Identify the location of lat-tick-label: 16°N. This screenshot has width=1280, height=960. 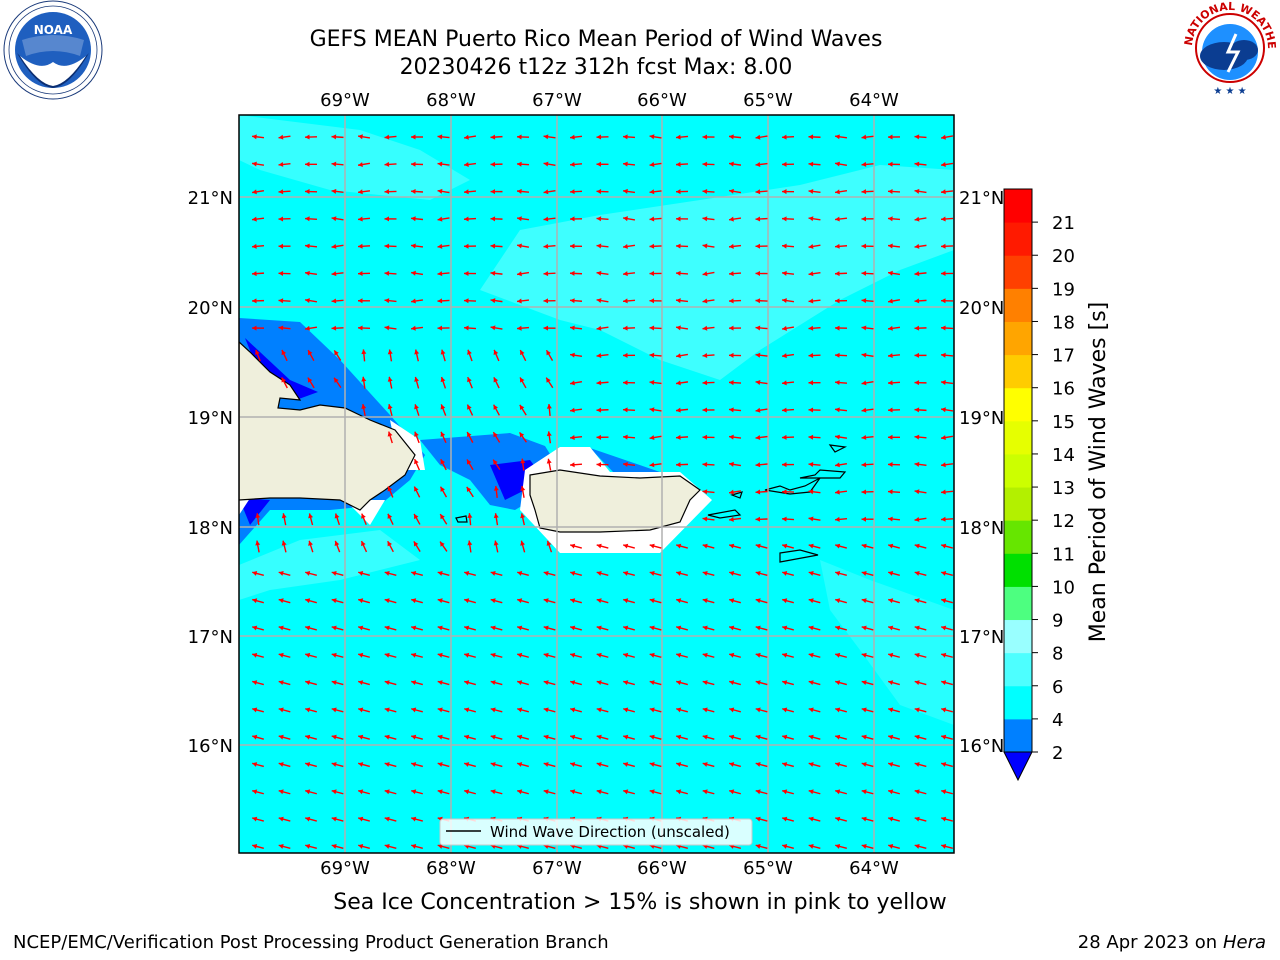
(981, 746).